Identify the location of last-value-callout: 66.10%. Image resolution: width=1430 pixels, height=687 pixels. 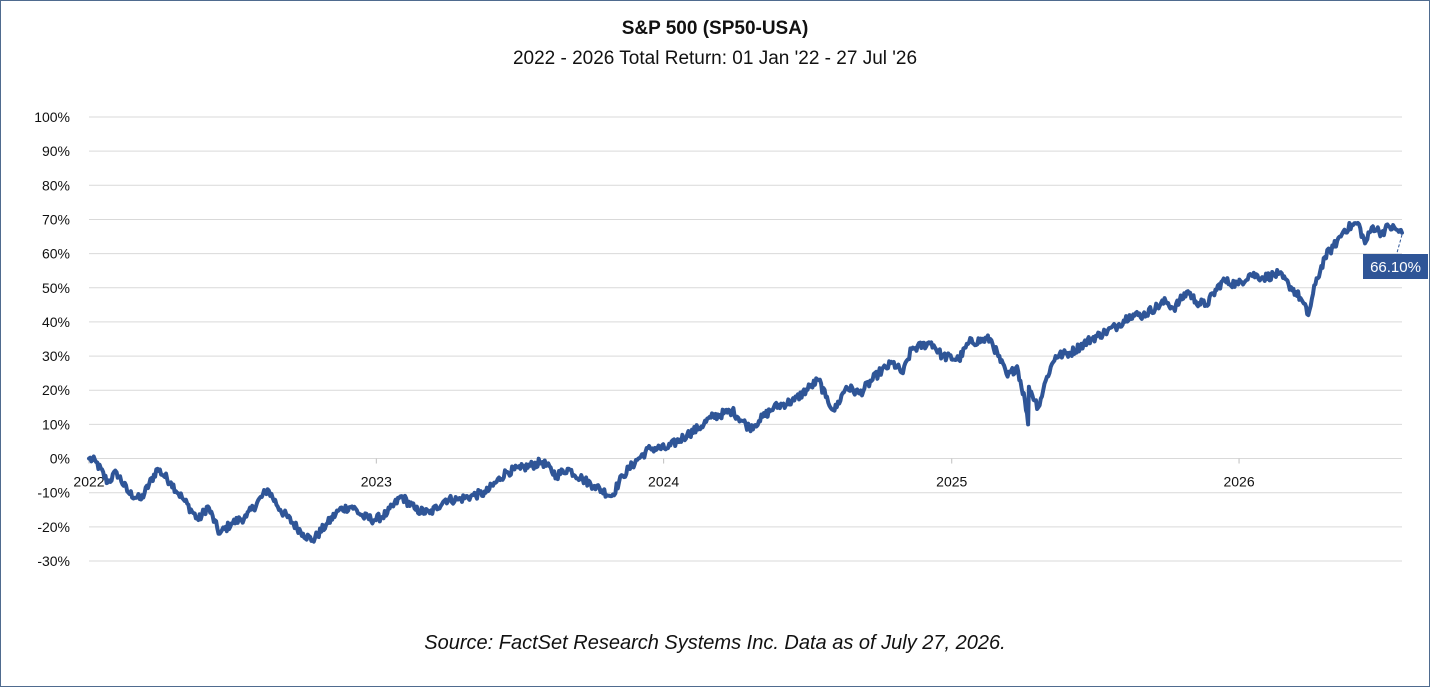
(1395, 256).